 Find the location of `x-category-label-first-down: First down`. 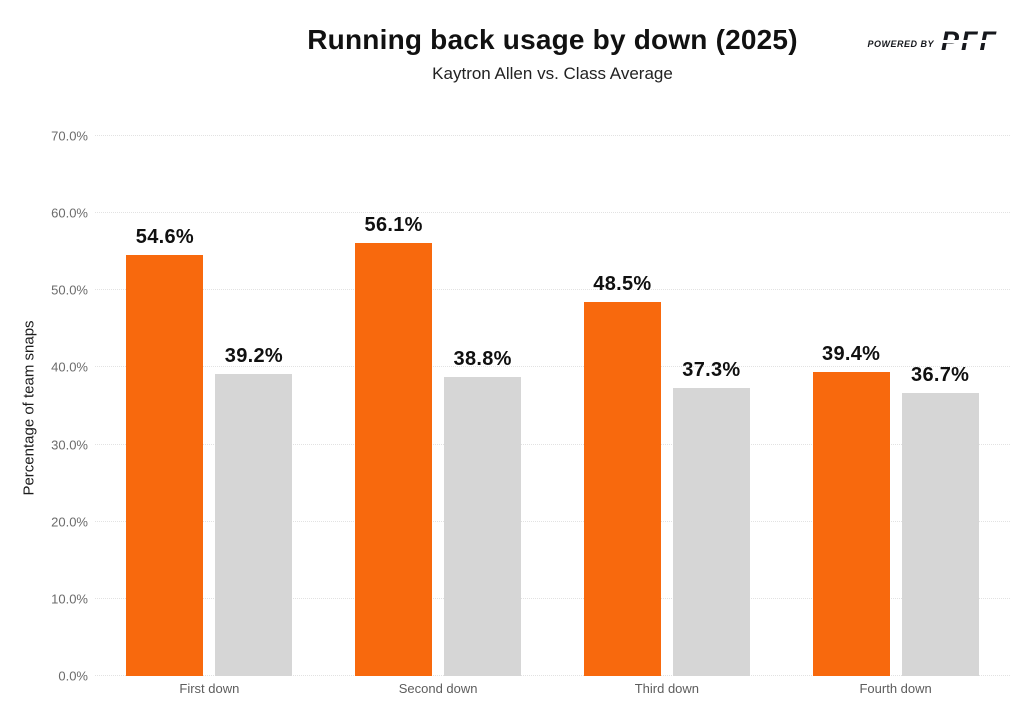

x-category-label-first-down: First down is located at coordinates (209, 688).